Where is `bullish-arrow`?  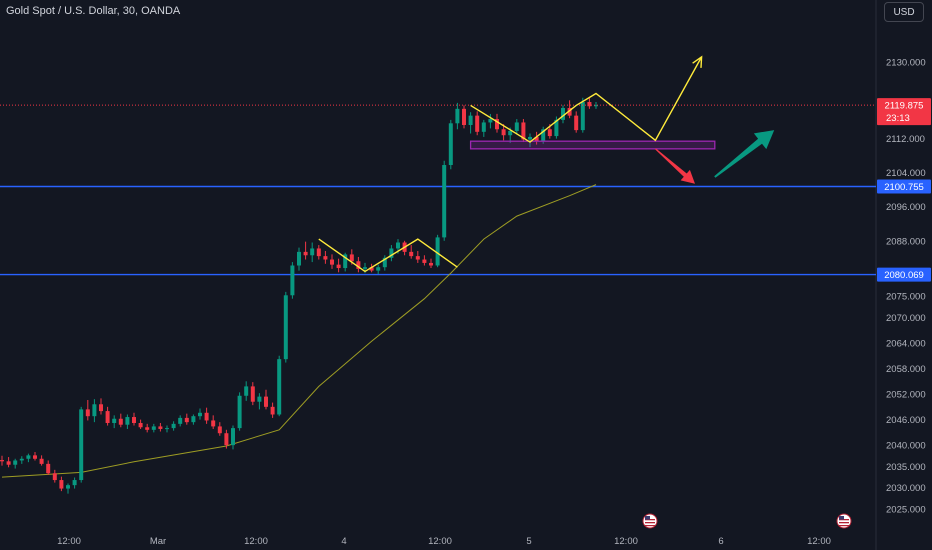
bullish-arrow is located at coordinates (744, 154).